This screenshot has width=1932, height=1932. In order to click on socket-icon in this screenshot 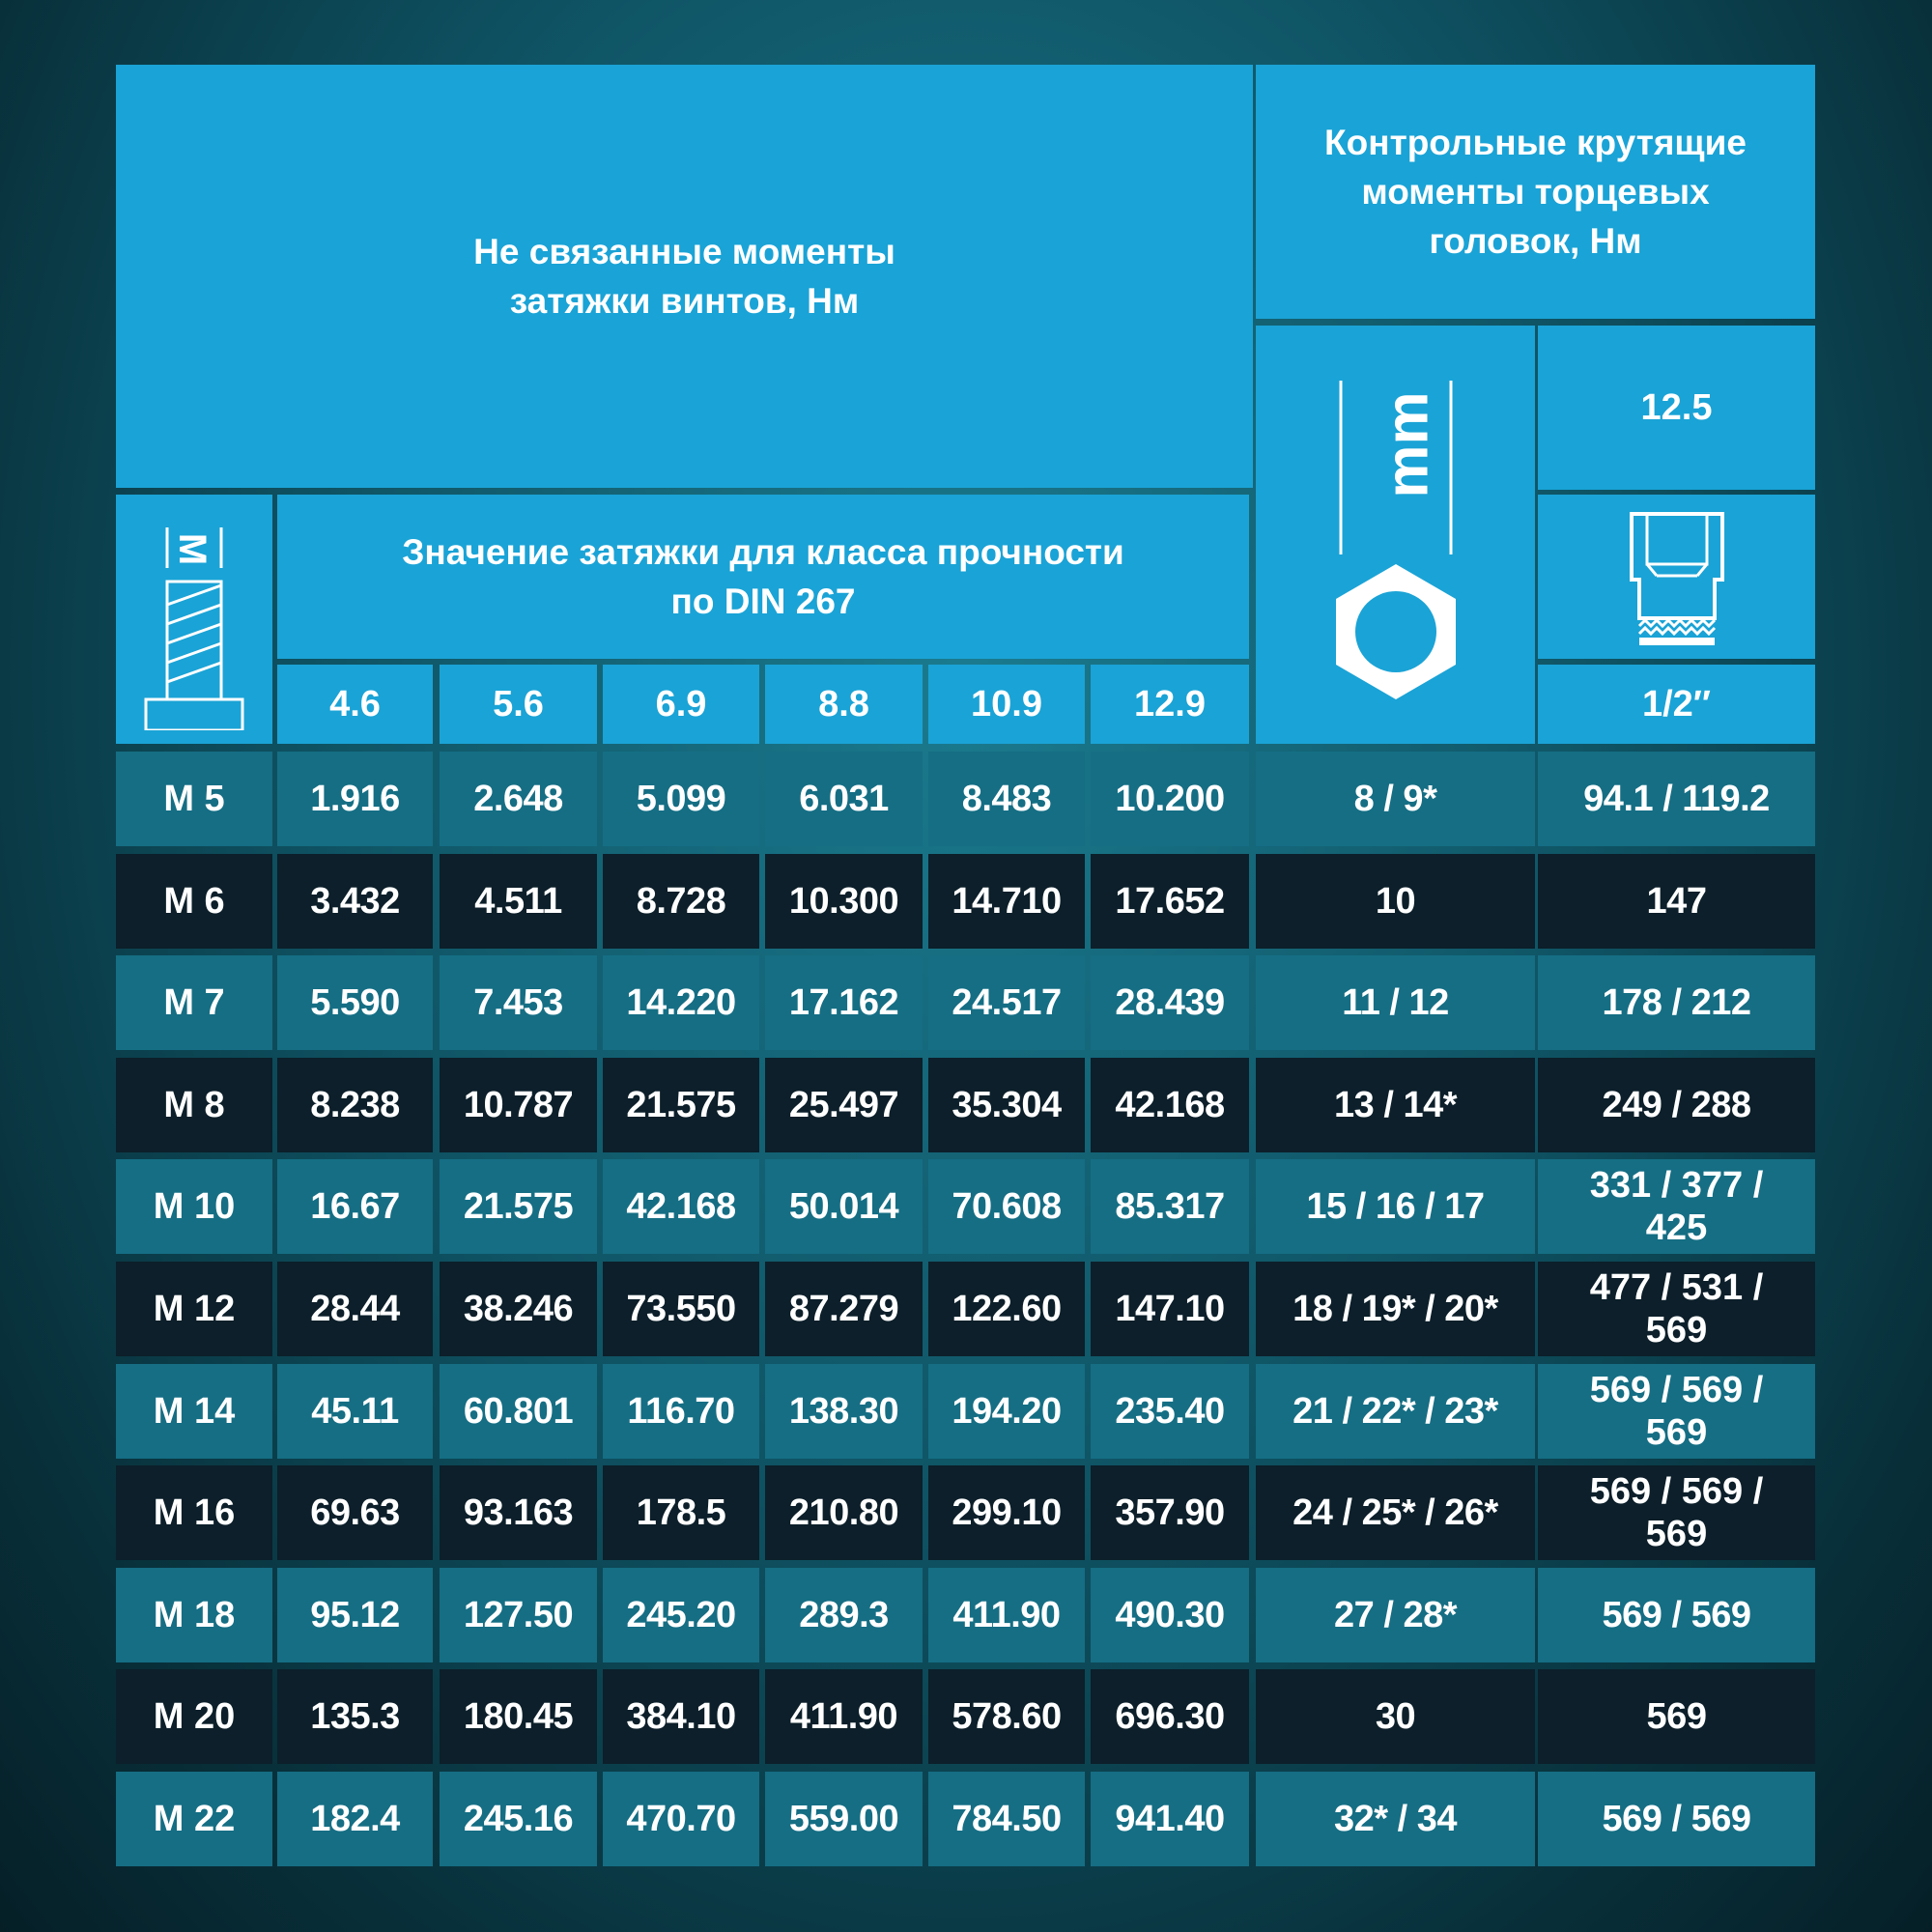, I will do `click(1676, 578)`.